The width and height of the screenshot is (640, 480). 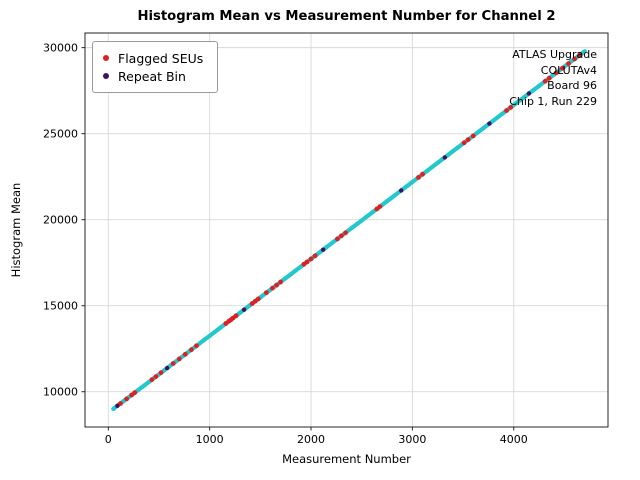 I want to click on x-tick-label: 4000, so click(x=514, y=439).